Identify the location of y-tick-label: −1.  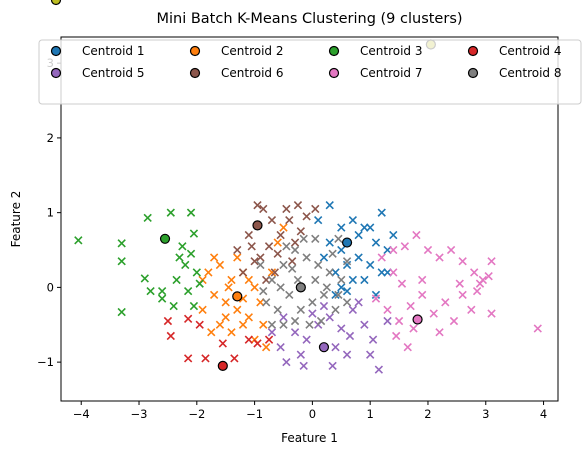
(45, 362).